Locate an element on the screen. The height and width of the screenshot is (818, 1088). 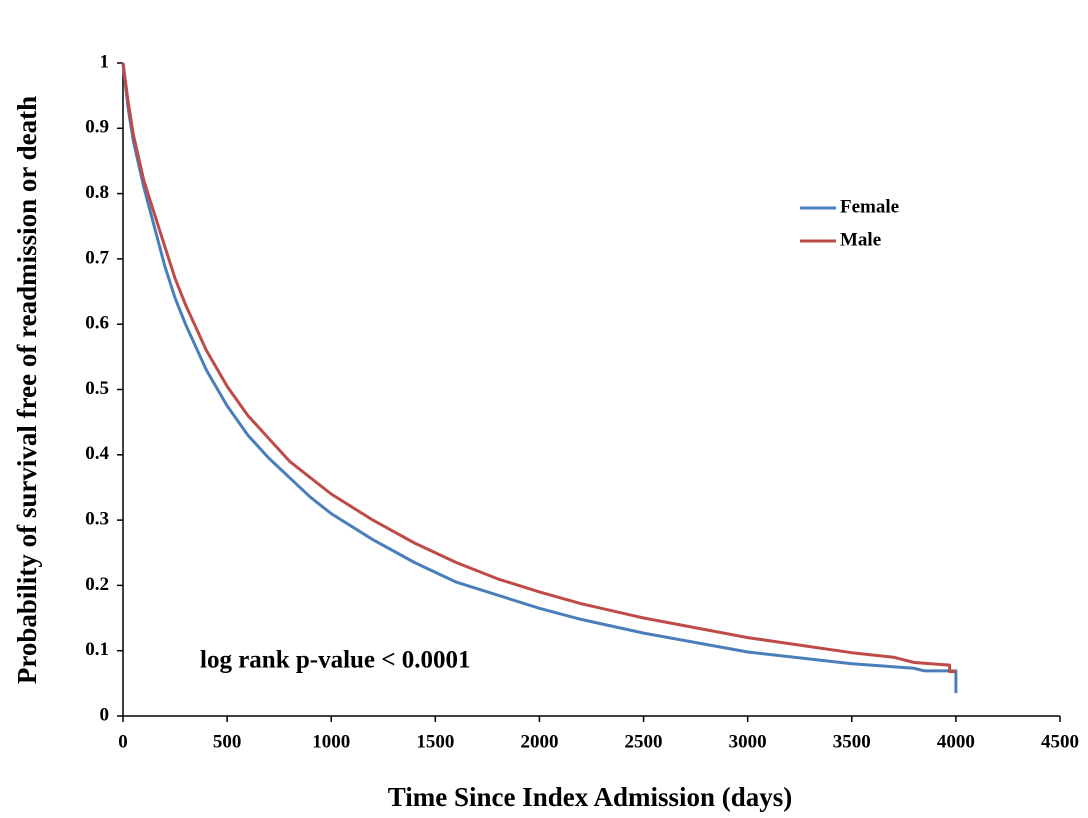
x-tick-label: 3000 is located at coordinates (748, 741).